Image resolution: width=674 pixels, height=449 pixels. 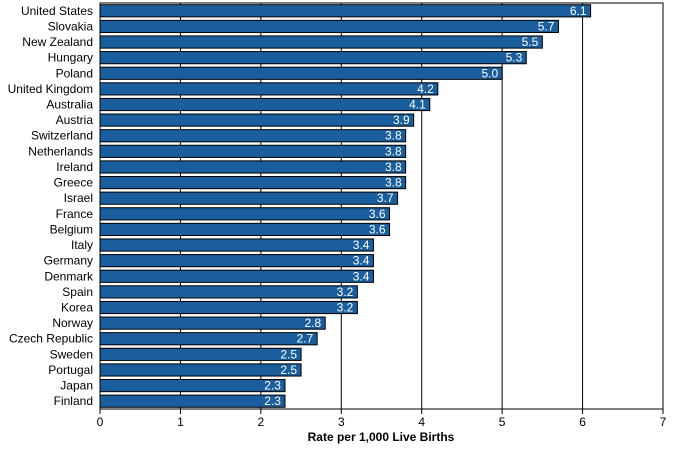 What do you see at coordinates (313, 323) in the screenshot?
I see `value-label: 2.8` at bounding box center [313, 323].